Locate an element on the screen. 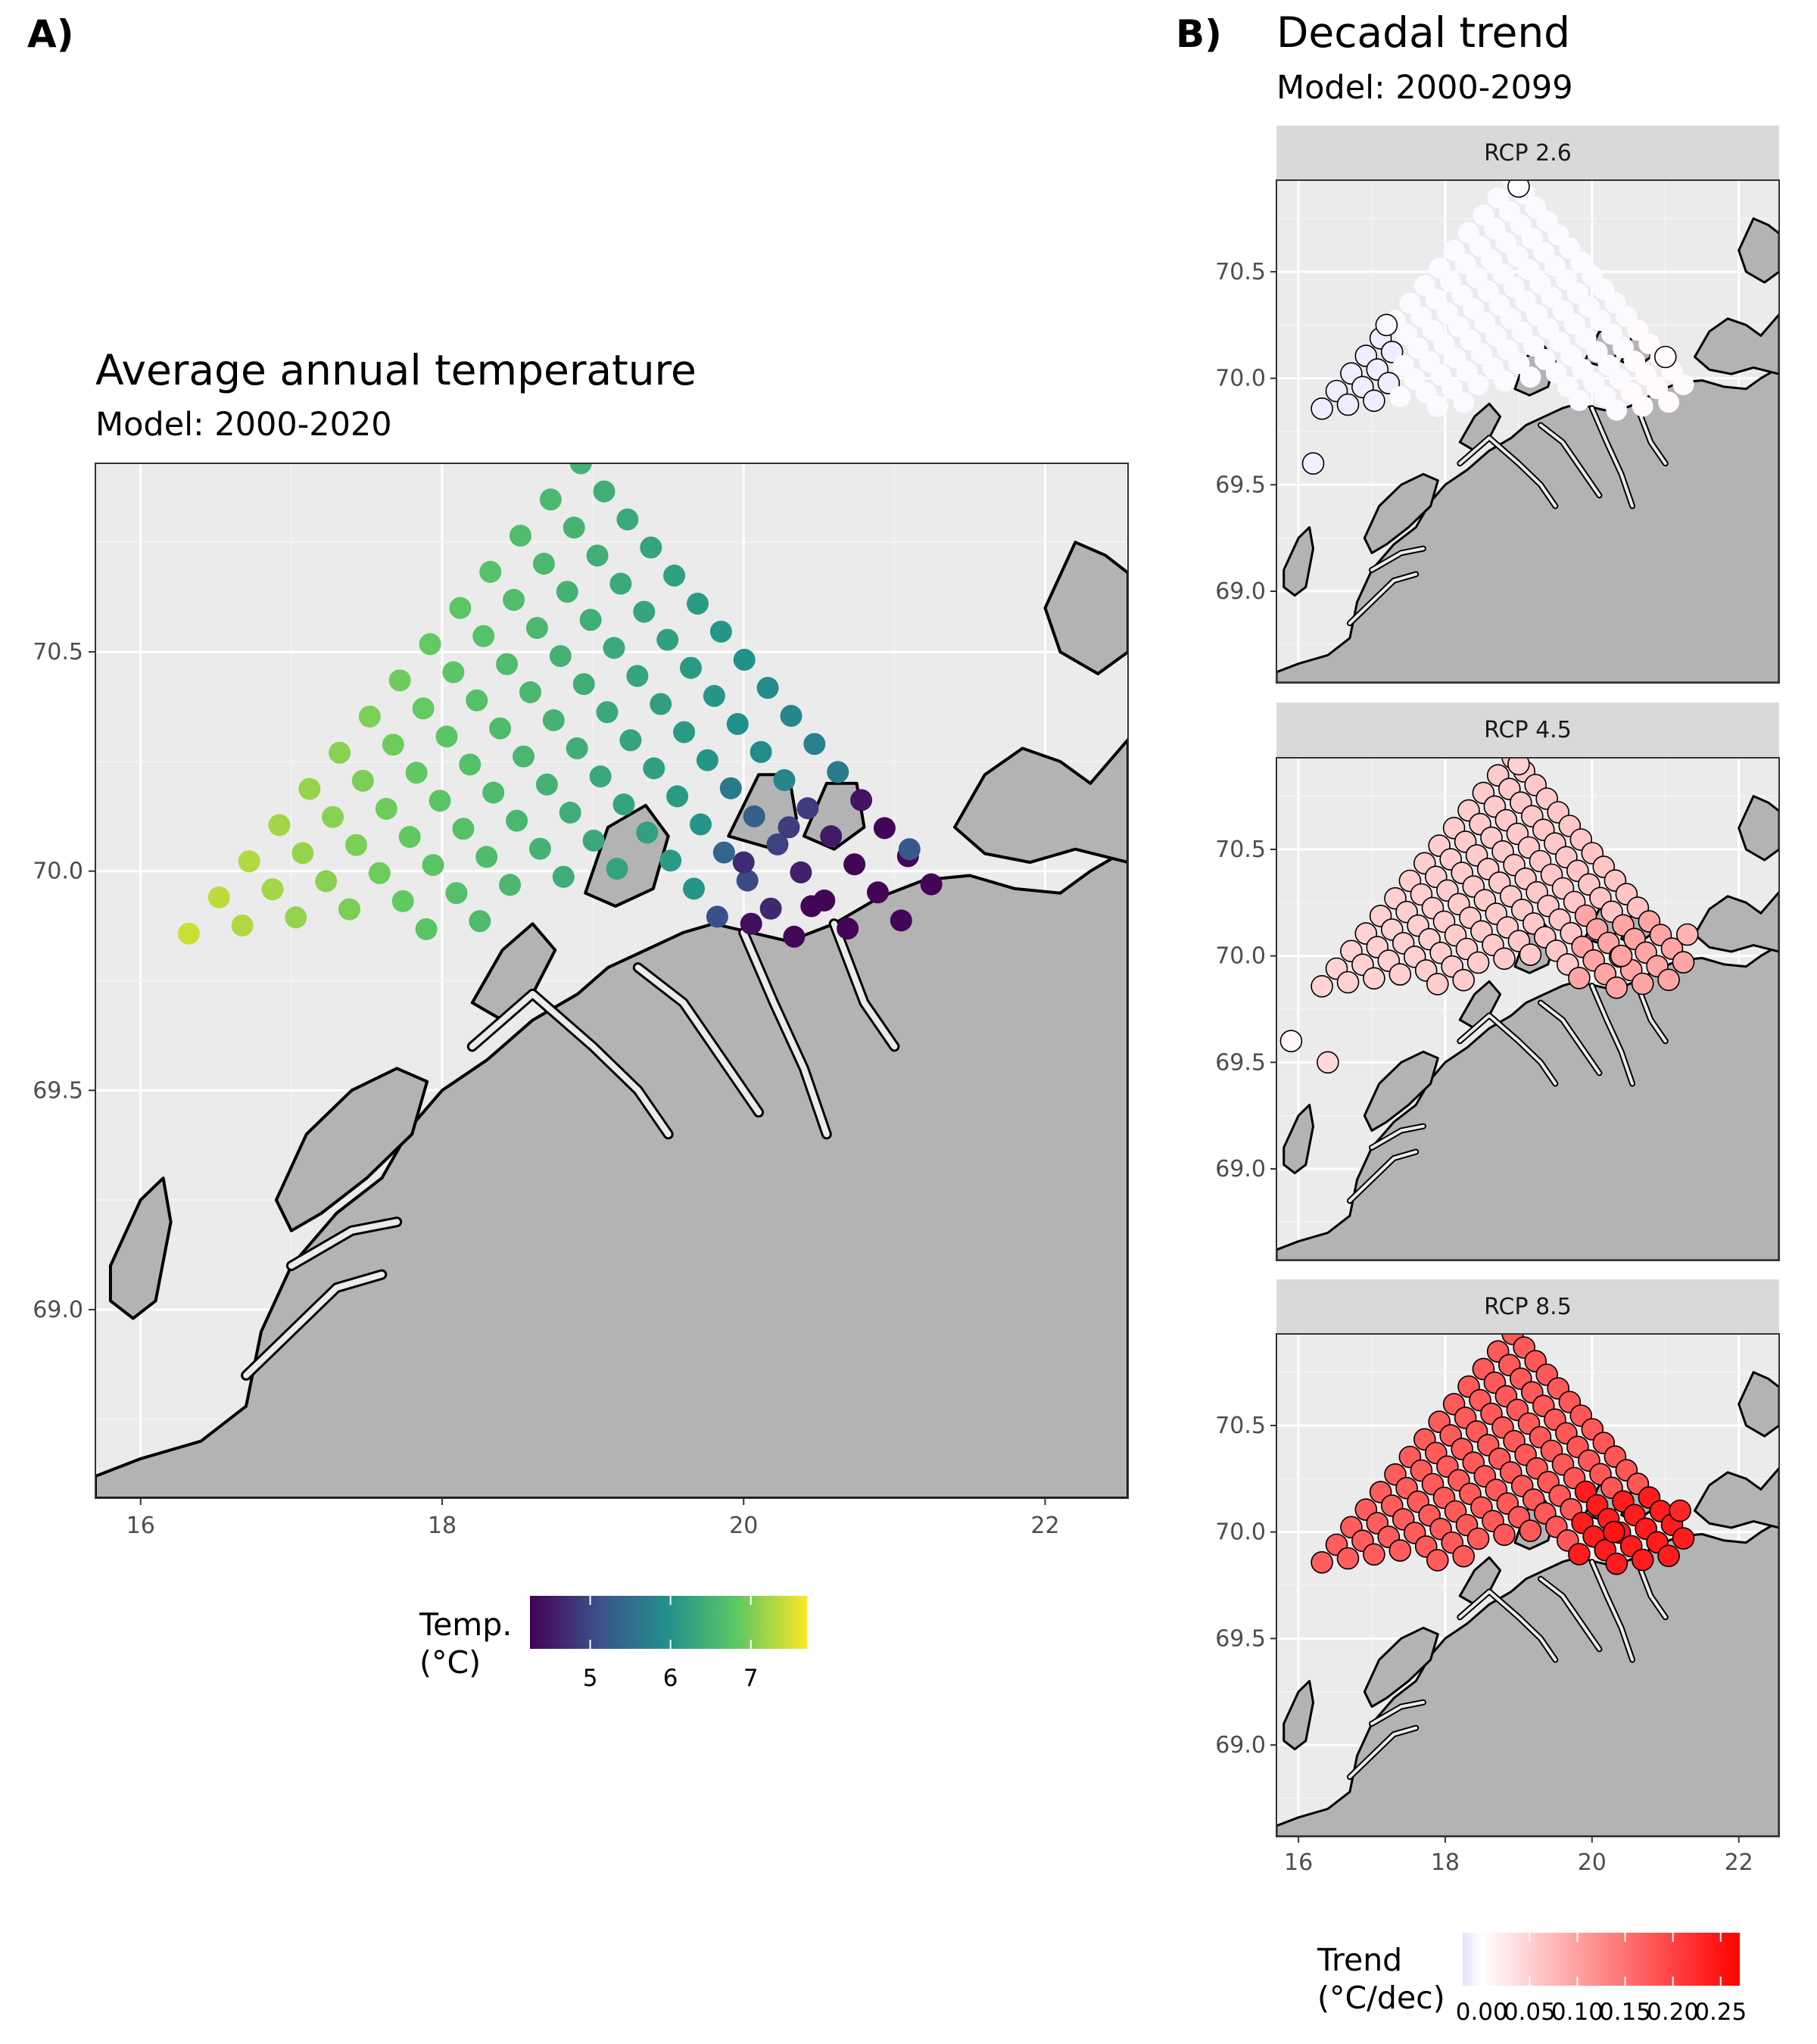 The image size is (1817, 2044). panel-b-subtitle: Model: 2000-2099 is located at coordinates (1424, 88).